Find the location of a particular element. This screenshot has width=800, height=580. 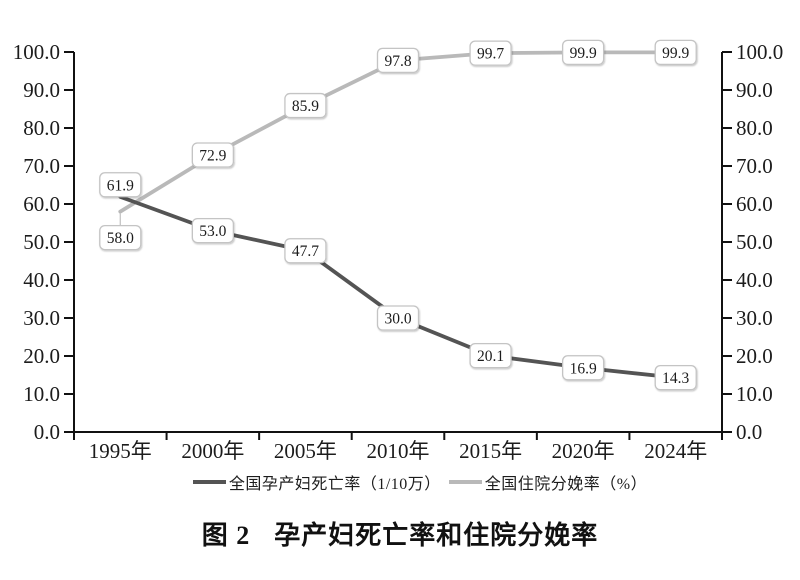

y-tick-label-left: 80.0 is located at coordinates (41, 128).